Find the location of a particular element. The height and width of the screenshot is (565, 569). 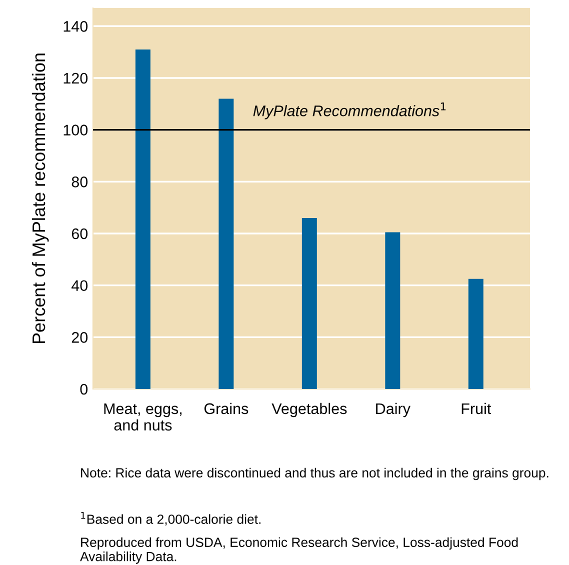

y-axis-title: Percent of MyPlate recommendation is located at coordinates (40, 199).